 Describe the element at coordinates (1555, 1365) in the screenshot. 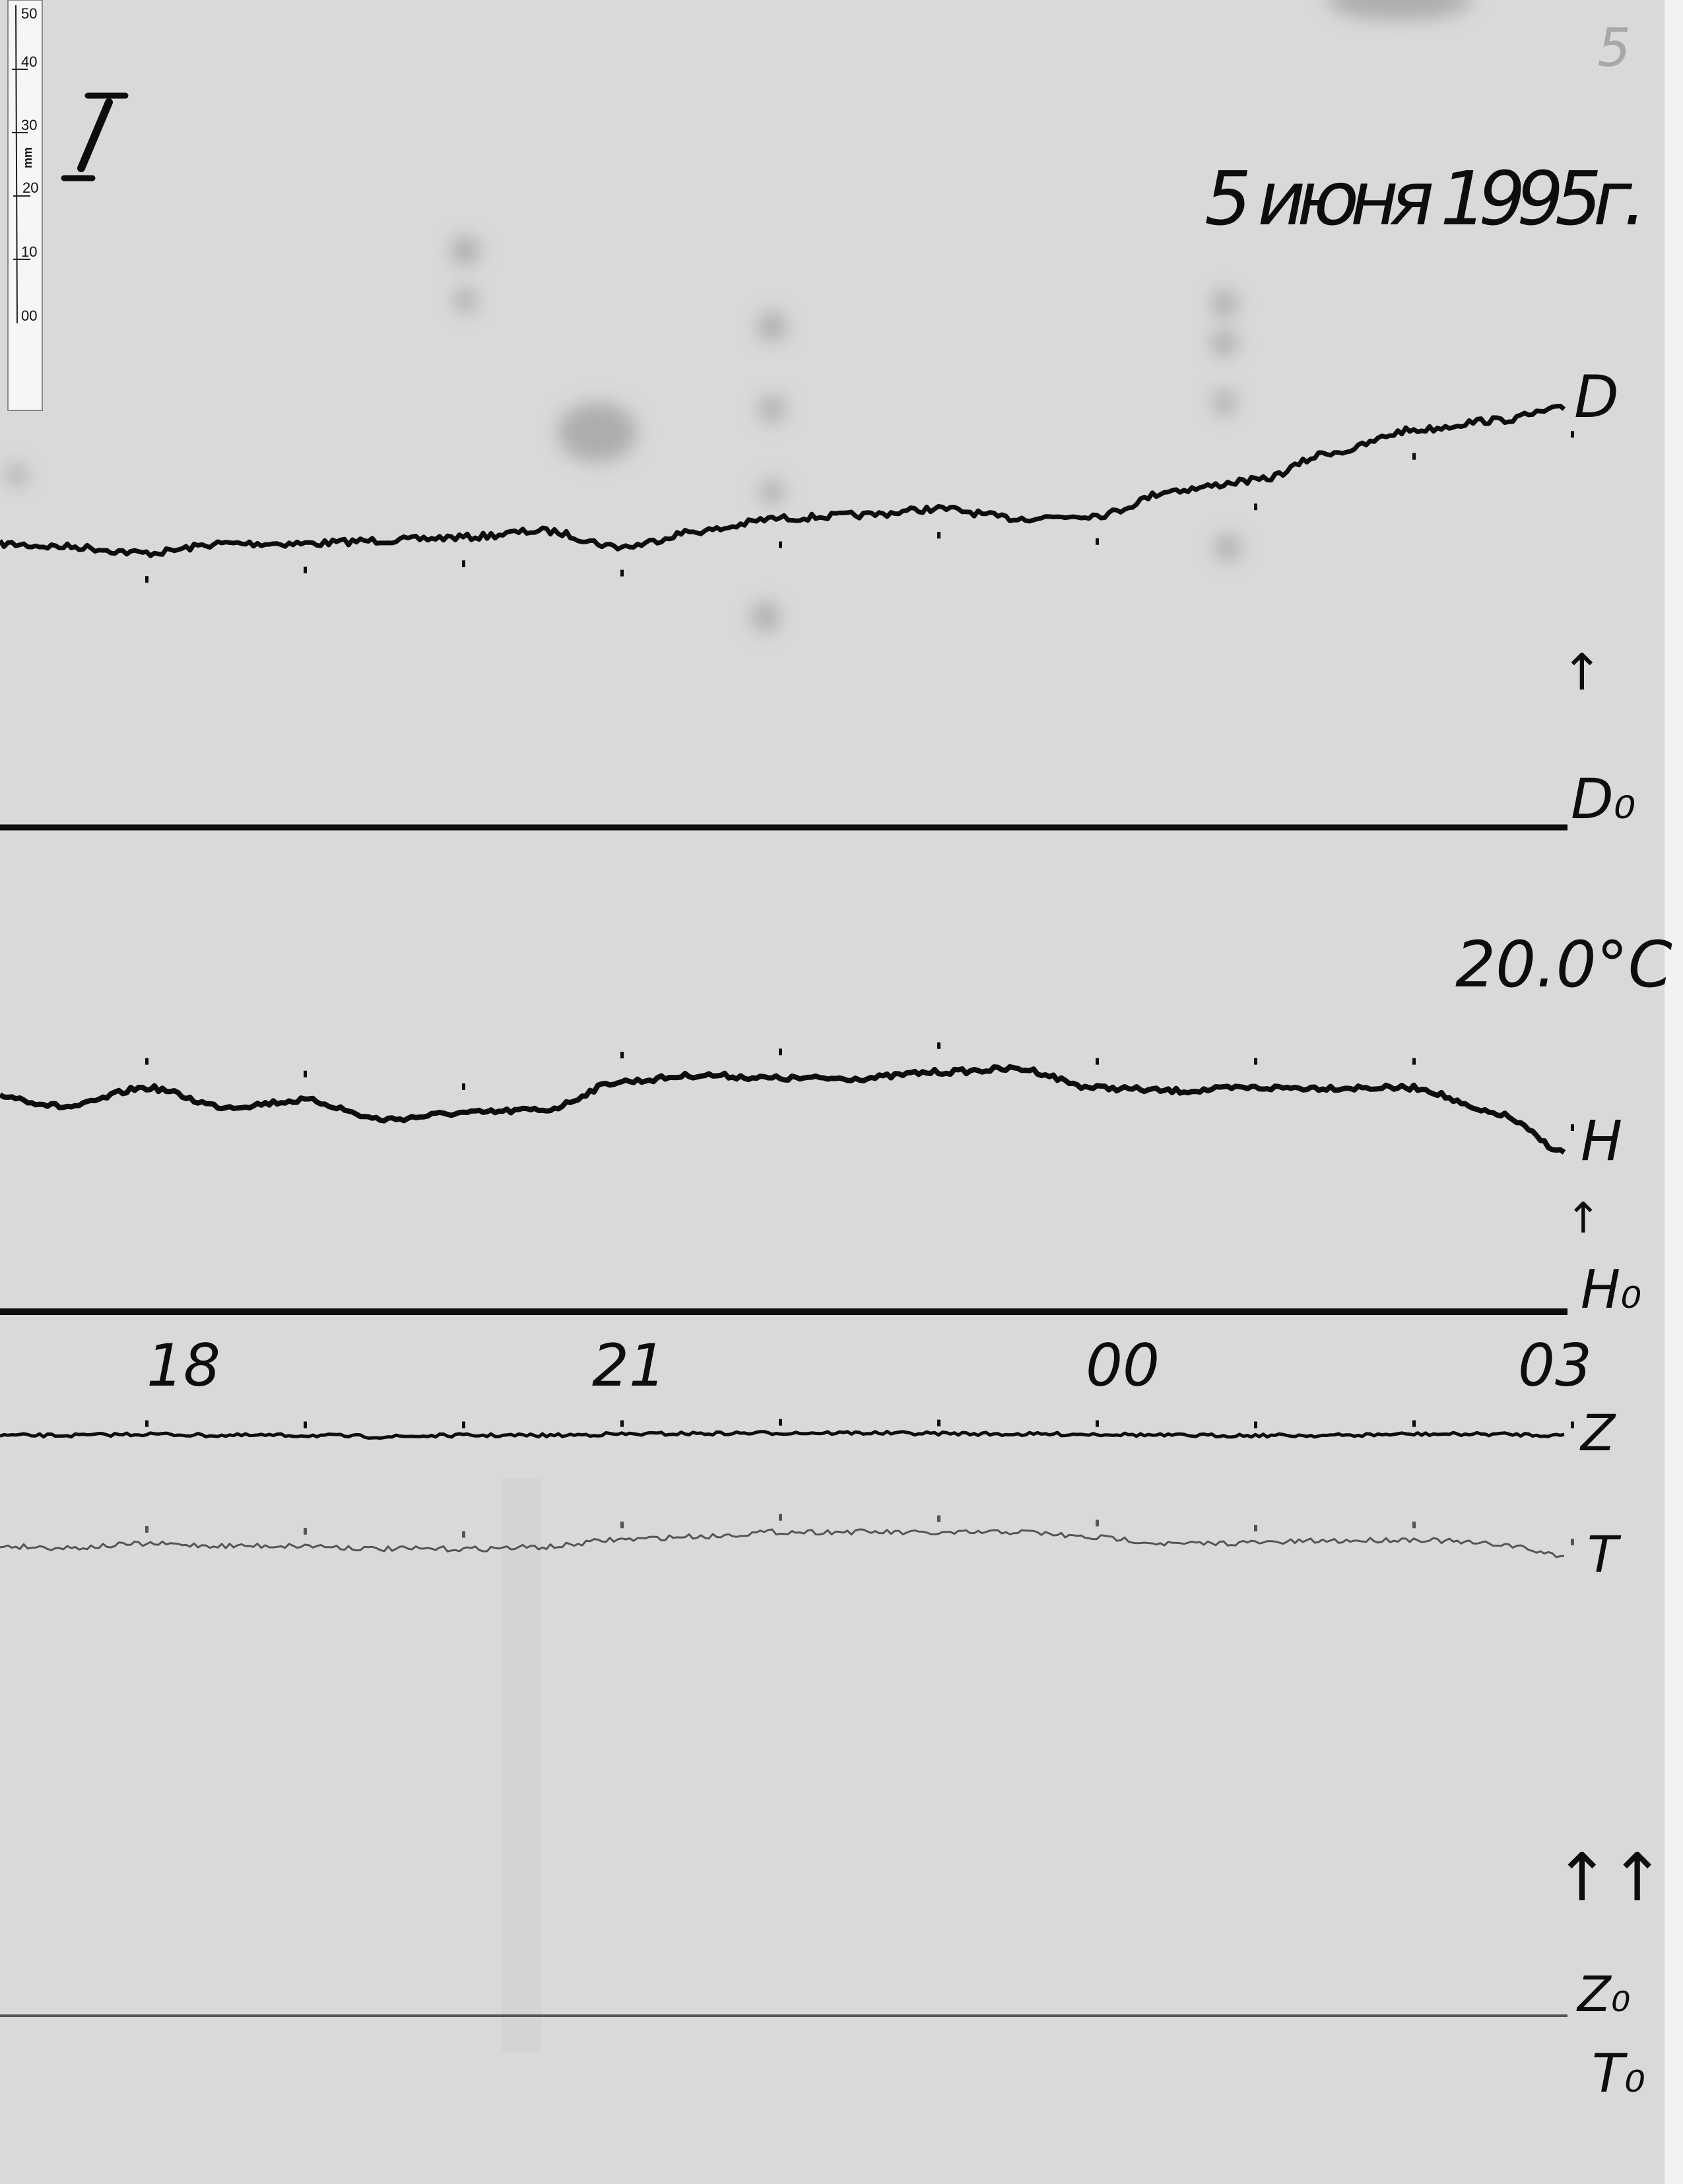

I see `time-label-03: 03` at that location.